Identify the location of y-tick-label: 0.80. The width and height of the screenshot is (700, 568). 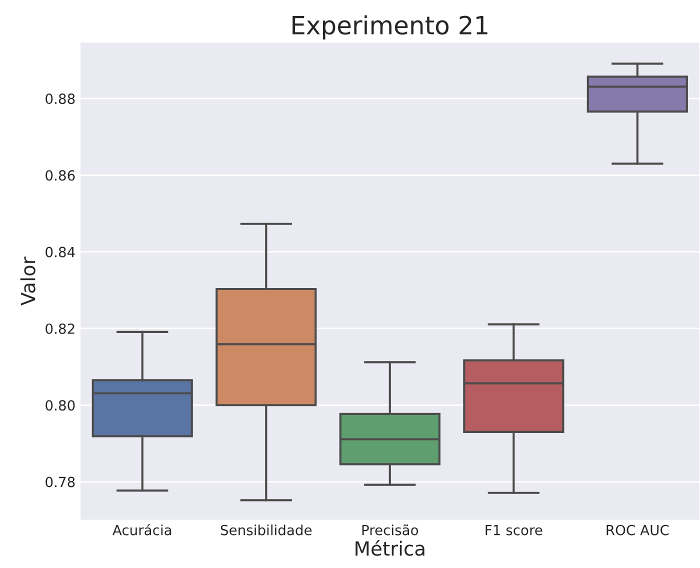
(60, 405).